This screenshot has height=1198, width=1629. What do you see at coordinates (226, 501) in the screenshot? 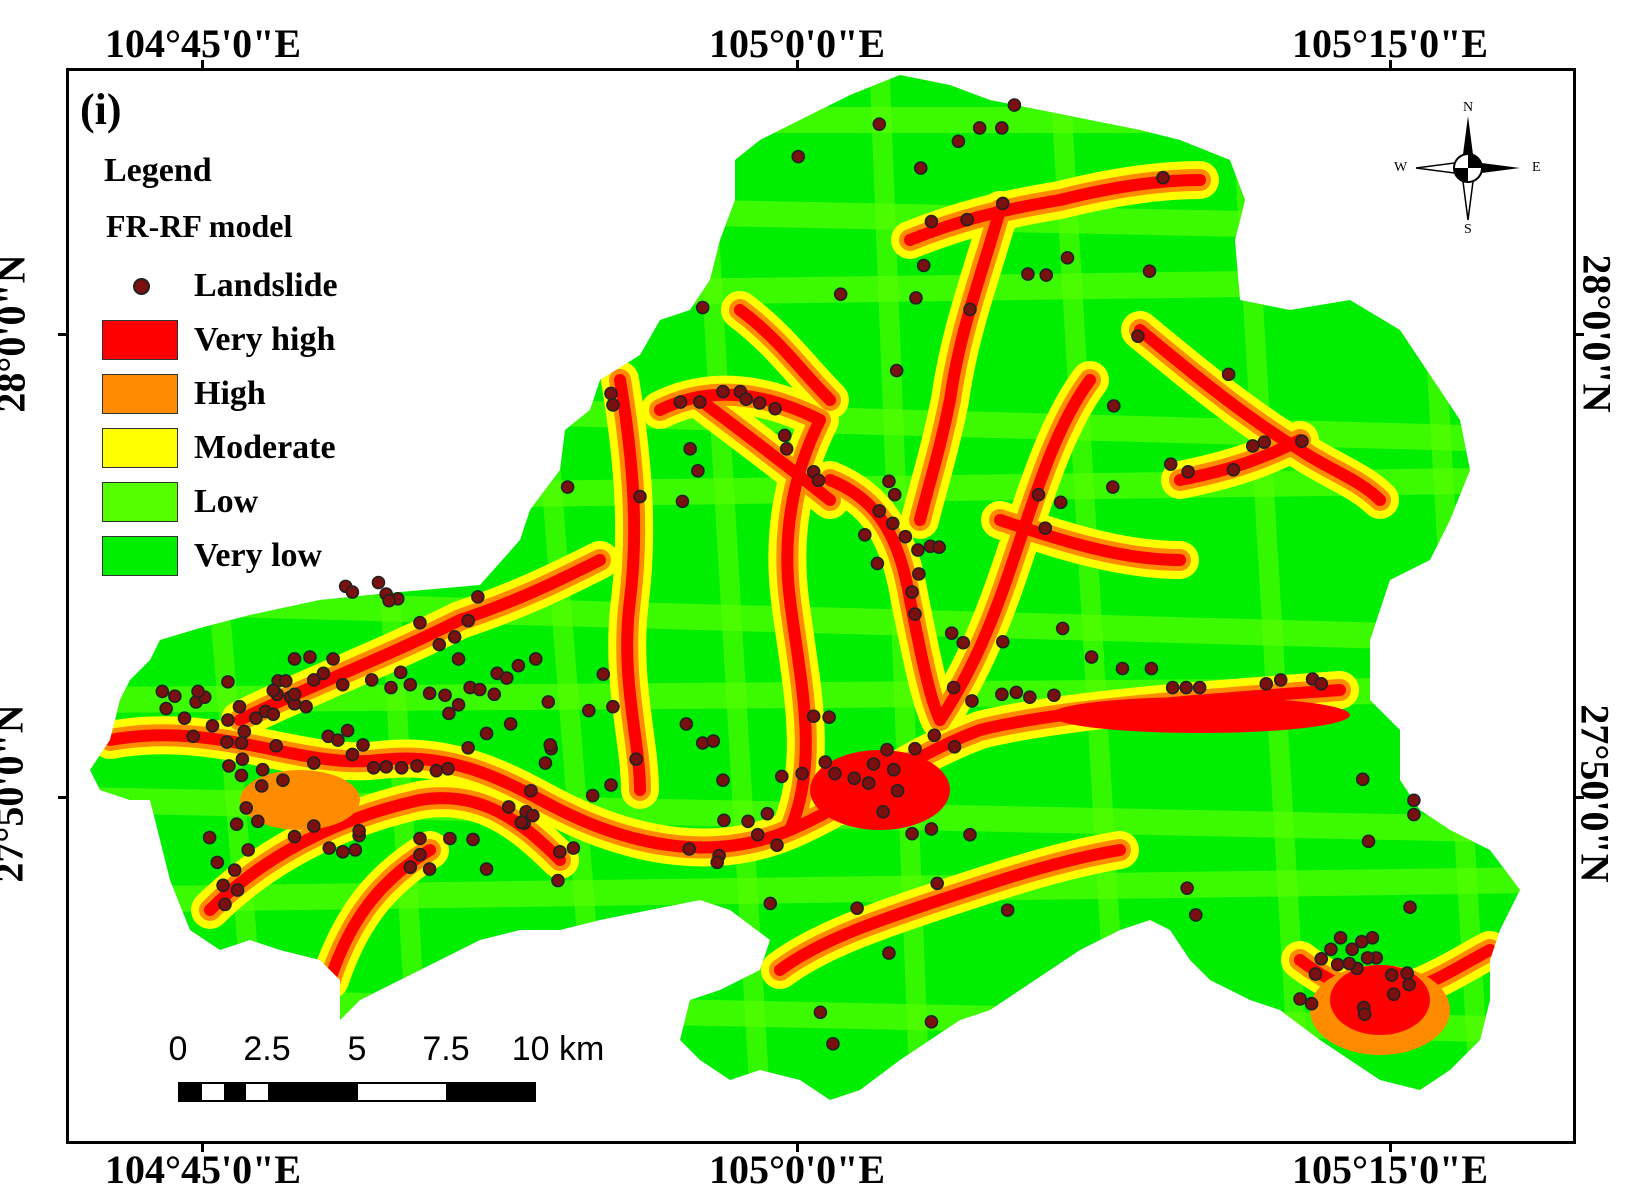
I see `legend-label-low: Low` at bounding box center [226, 501].